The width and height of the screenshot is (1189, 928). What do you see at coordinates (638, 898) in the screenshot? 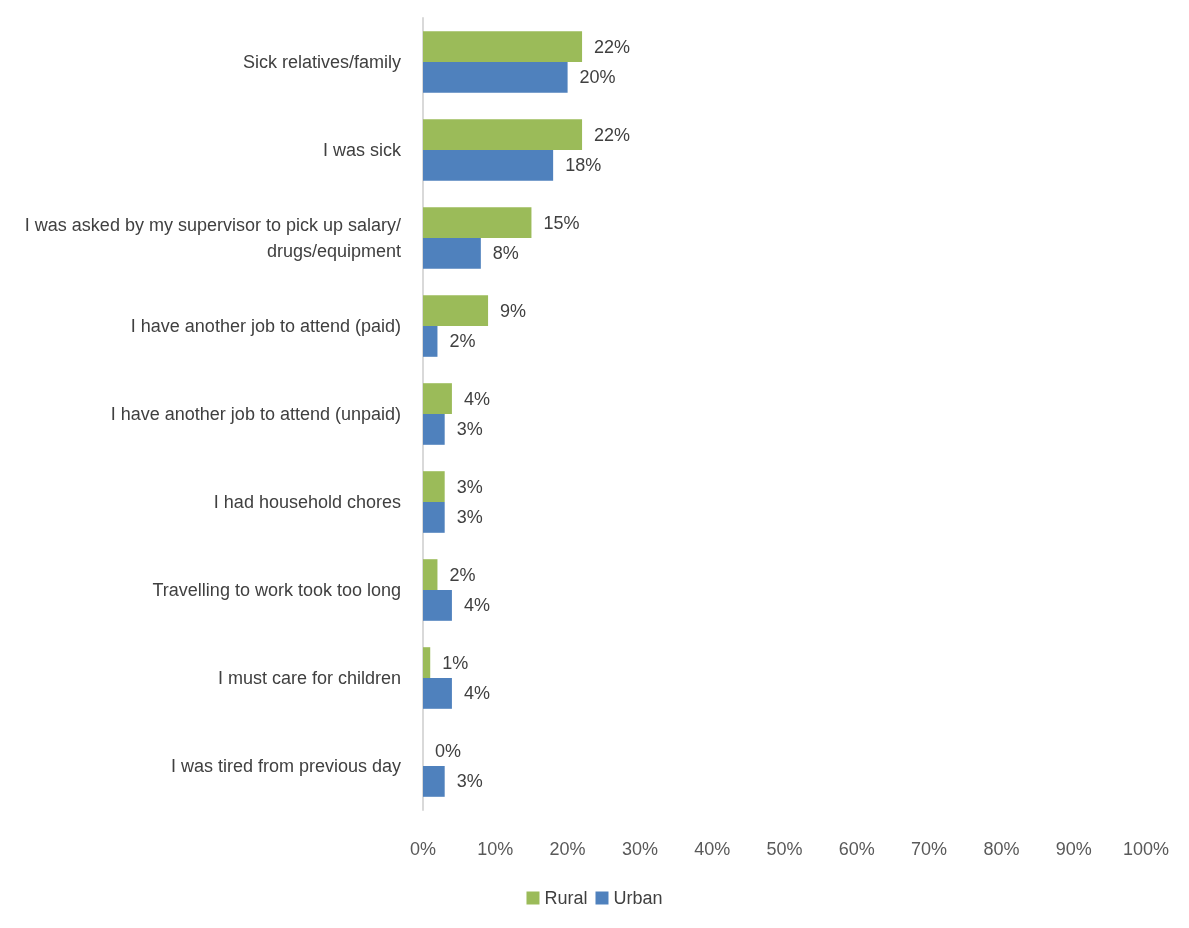
I see `legend-label: Urban` at bounding box center [638, 898].